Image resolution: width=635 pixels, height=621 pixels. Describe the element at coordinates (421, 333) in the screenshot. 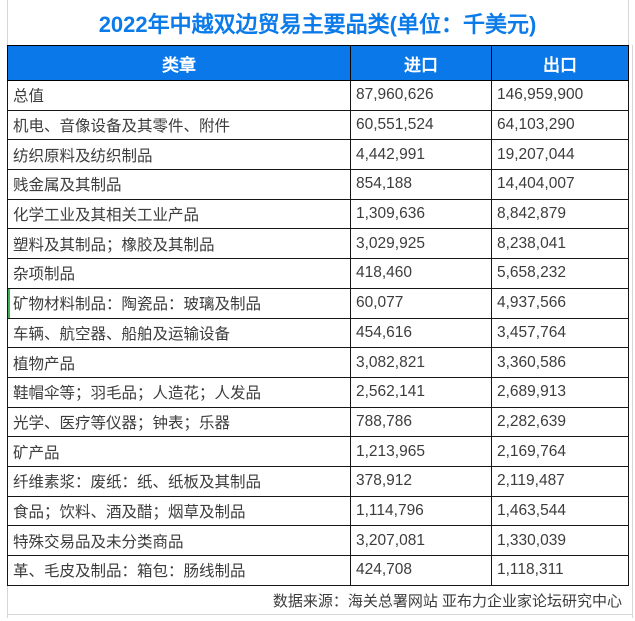

I see `import-cell: 454,616` at that location.